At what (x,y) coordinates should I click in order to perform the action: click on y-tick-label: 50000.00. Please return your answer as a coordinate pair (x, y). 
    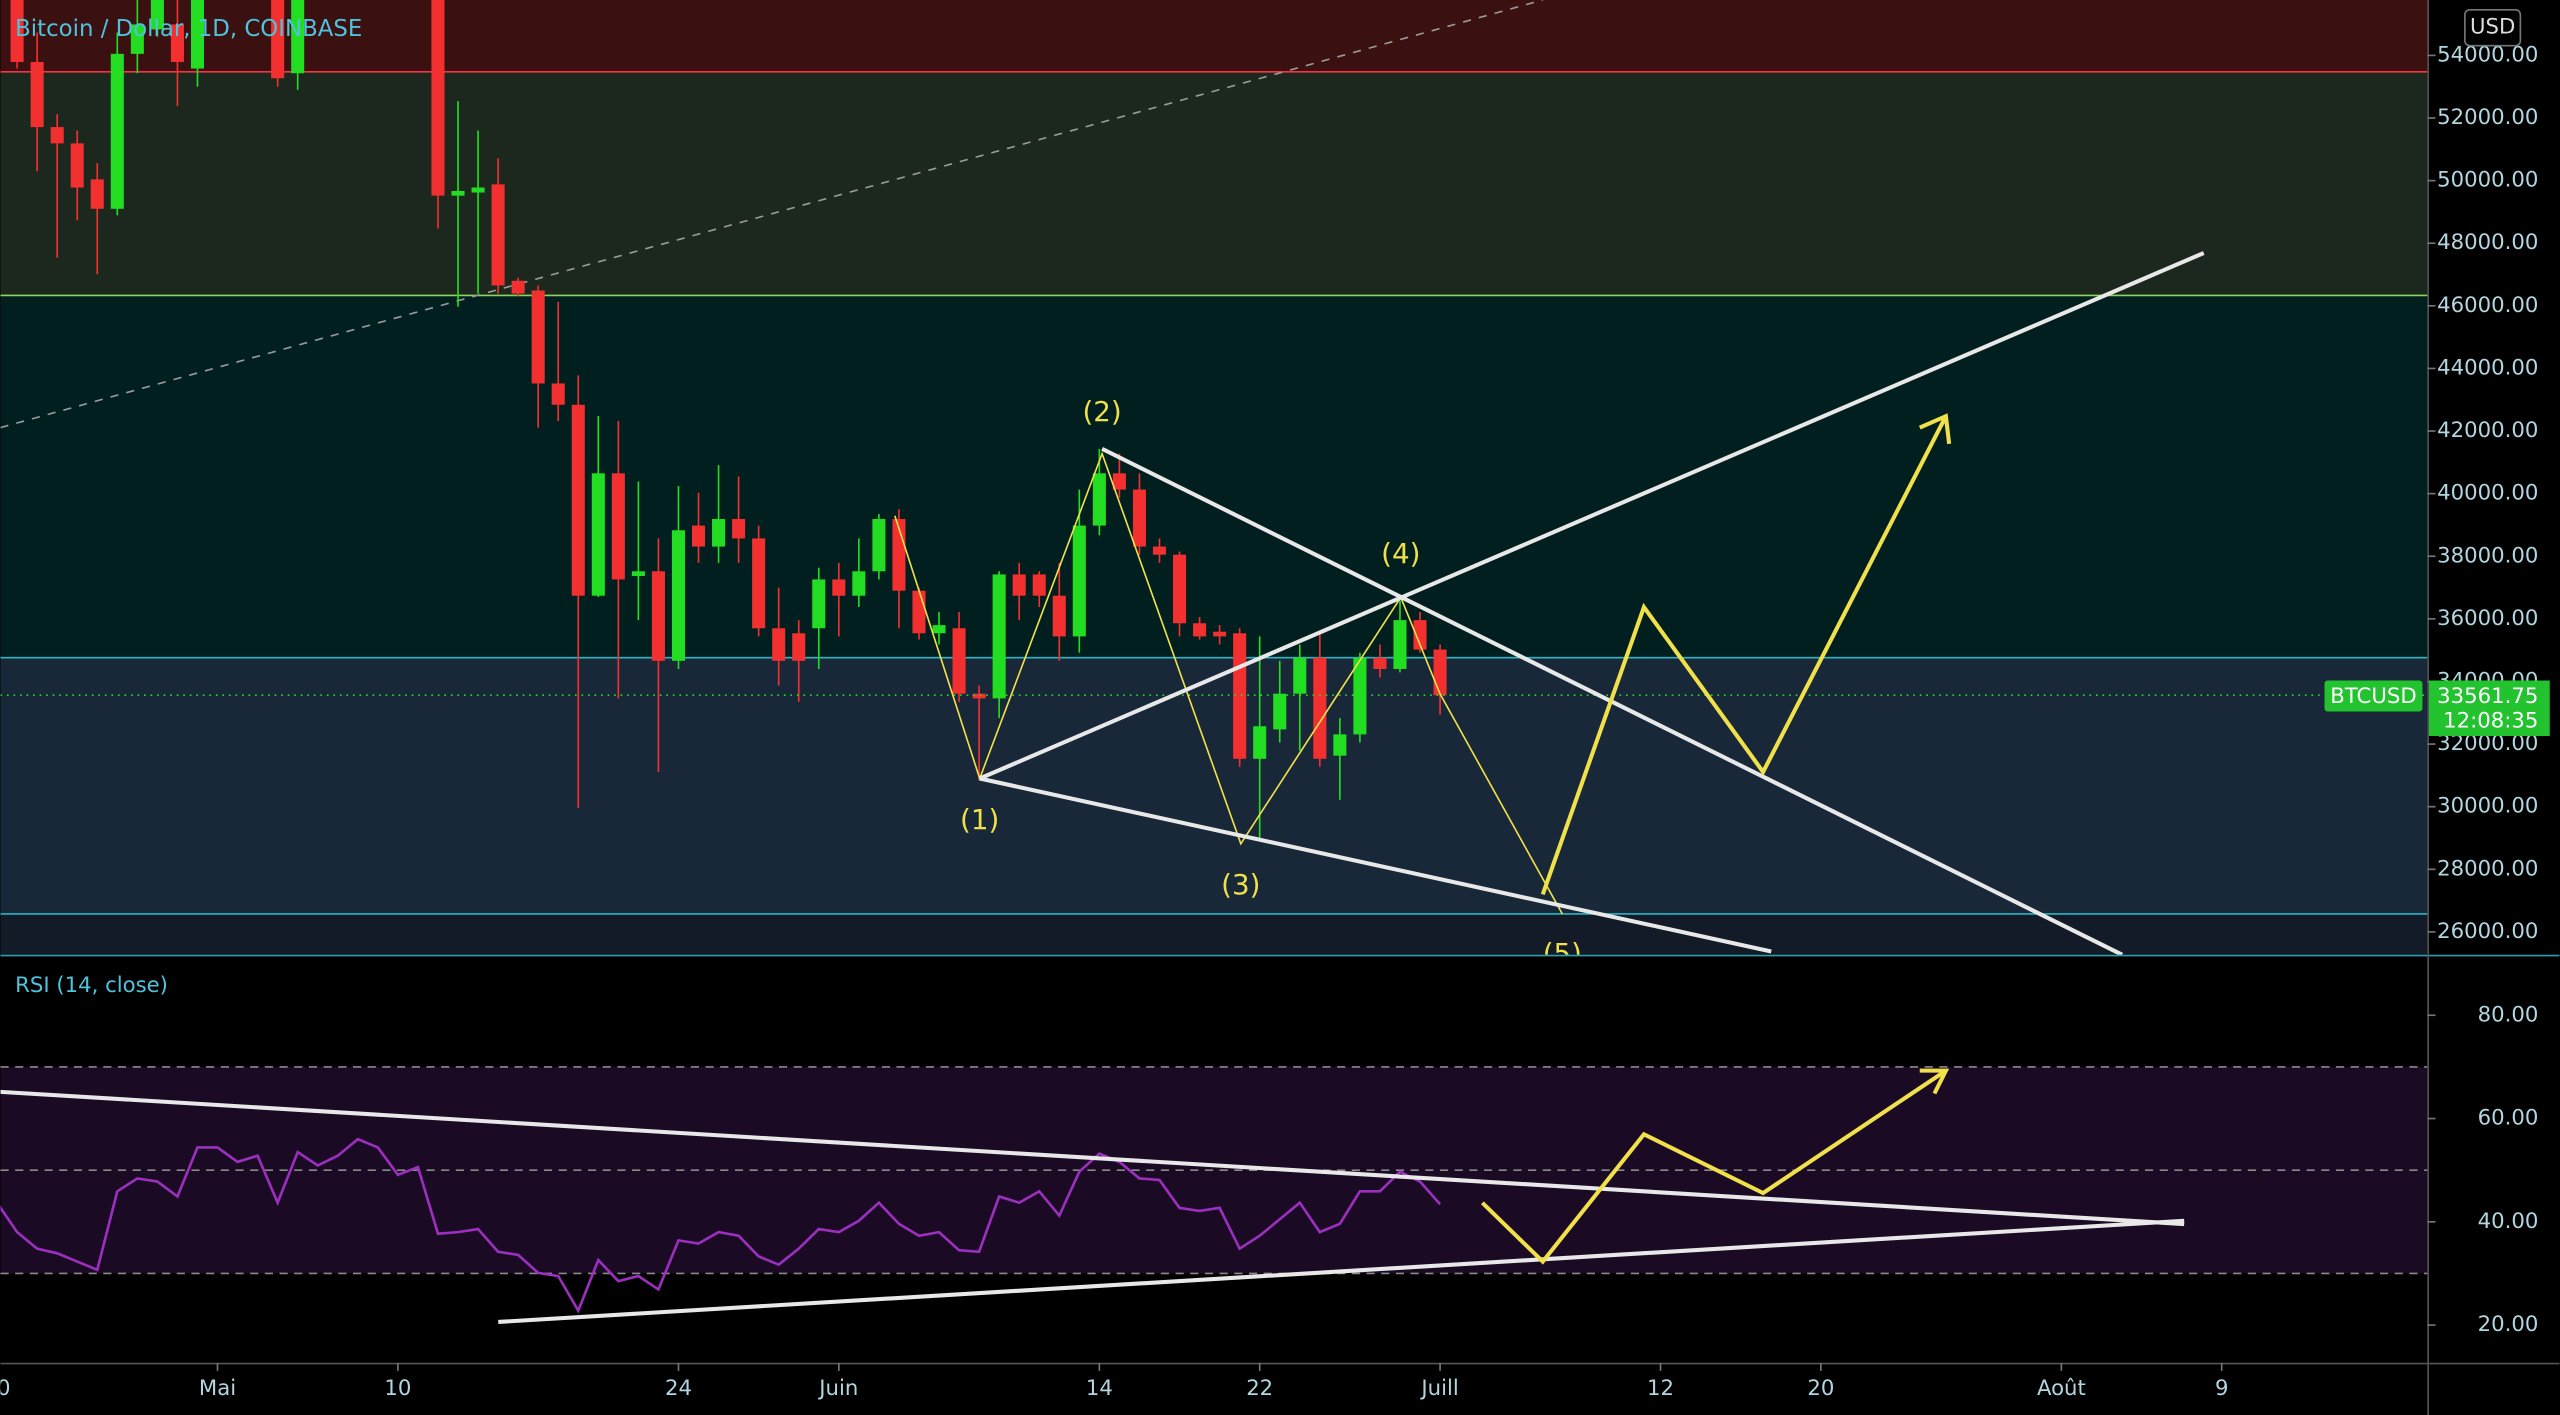
    Looking at the image, I should click on (2487, 180).